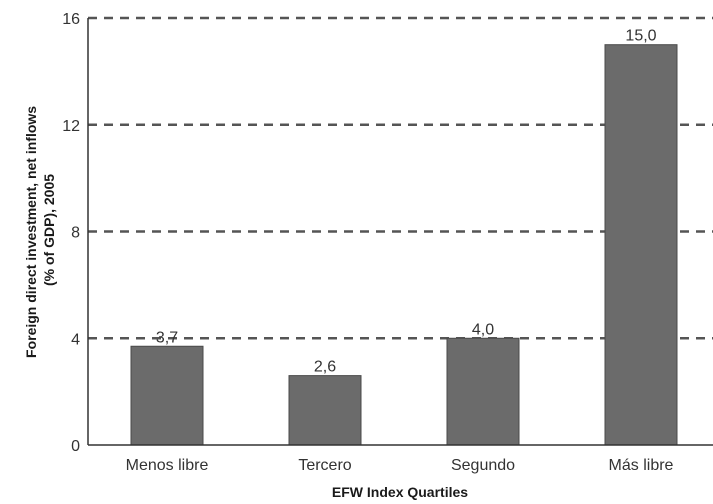  I want to click on data-label: 2,6, so click(325, 367).